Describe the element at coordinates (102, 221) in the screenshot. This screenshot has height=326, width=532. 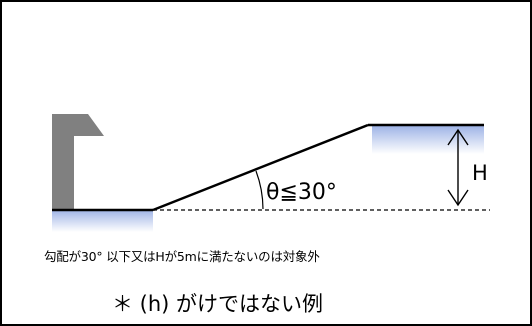
I see `lower-ground-fill` at that location.